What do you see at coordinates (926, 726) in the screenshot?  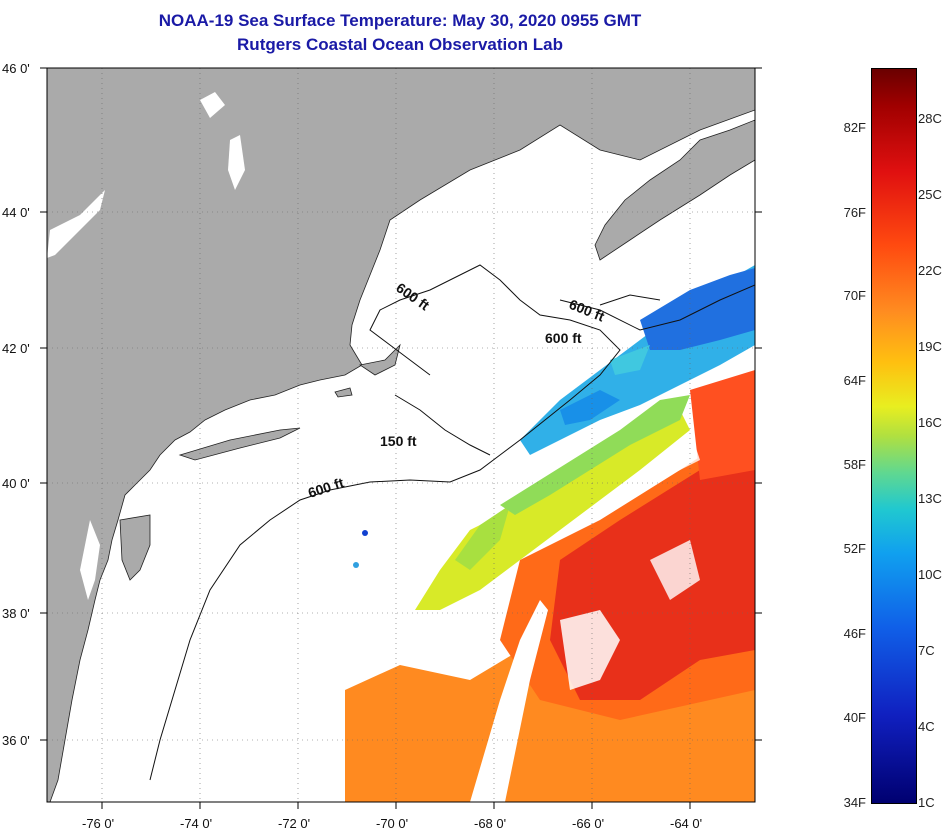 I see `colorbar-c-label: 4C` at bounding box center [926, 726].